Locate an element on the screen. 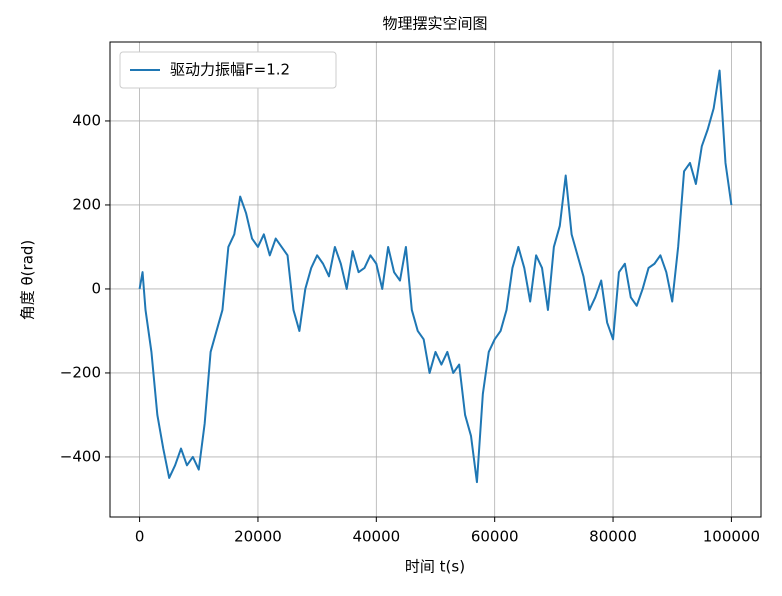 The image size is (782, 596). y-axis-label: 角度 θ(rad) is located at coordinates (28, 280).